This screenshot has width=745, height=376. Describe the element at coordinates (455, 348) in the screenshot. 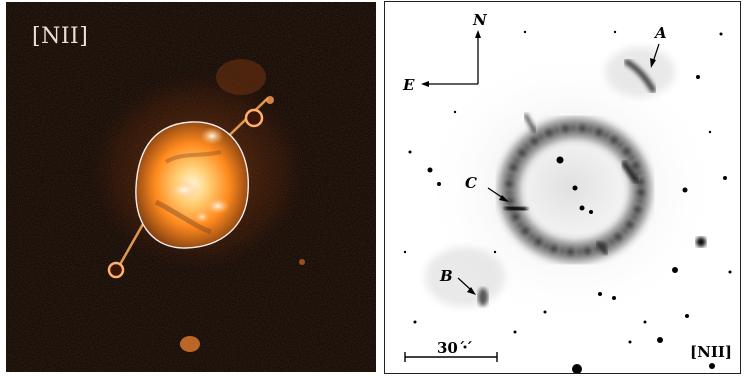

I see `scale-bar-label: 30´´` at that location.